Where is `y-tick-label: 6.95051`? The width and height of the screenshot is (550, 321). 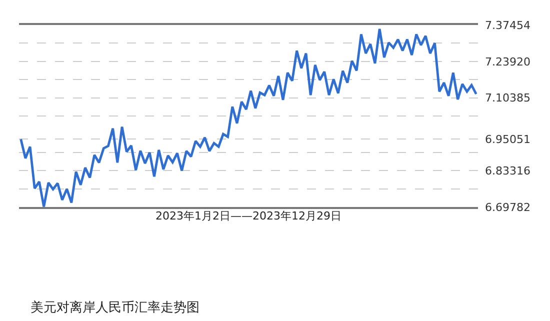 y-tick-label: 6.95051 is located at coordinates (507, 139).